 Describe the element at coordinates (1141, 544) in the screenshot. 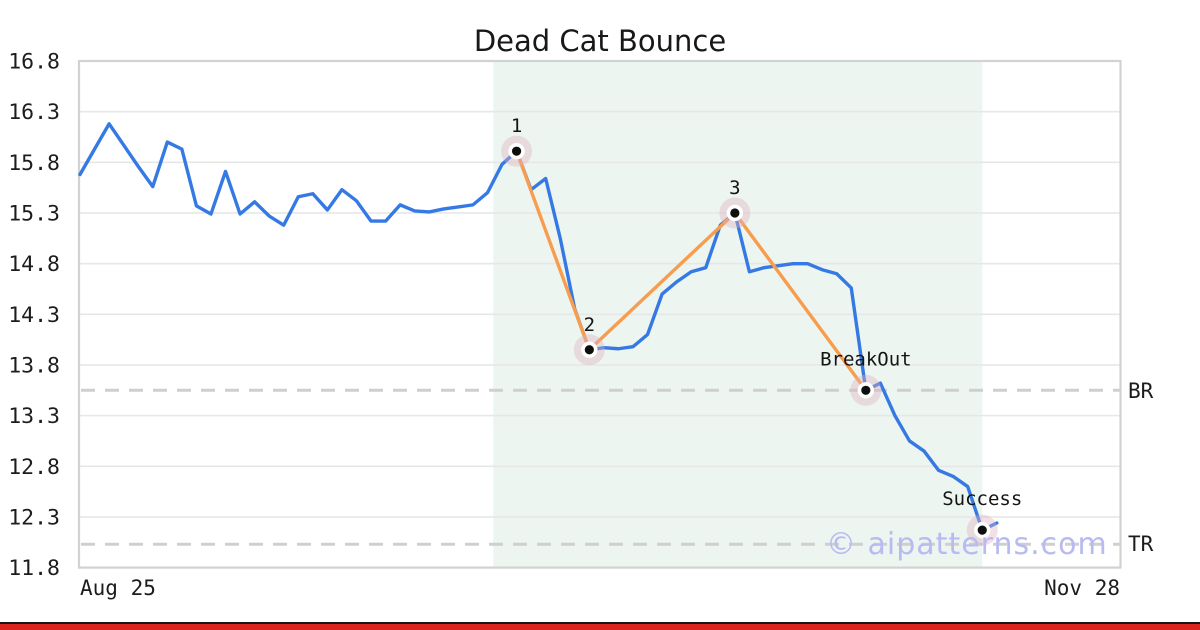

I see `target-level-label: TR` at that location.